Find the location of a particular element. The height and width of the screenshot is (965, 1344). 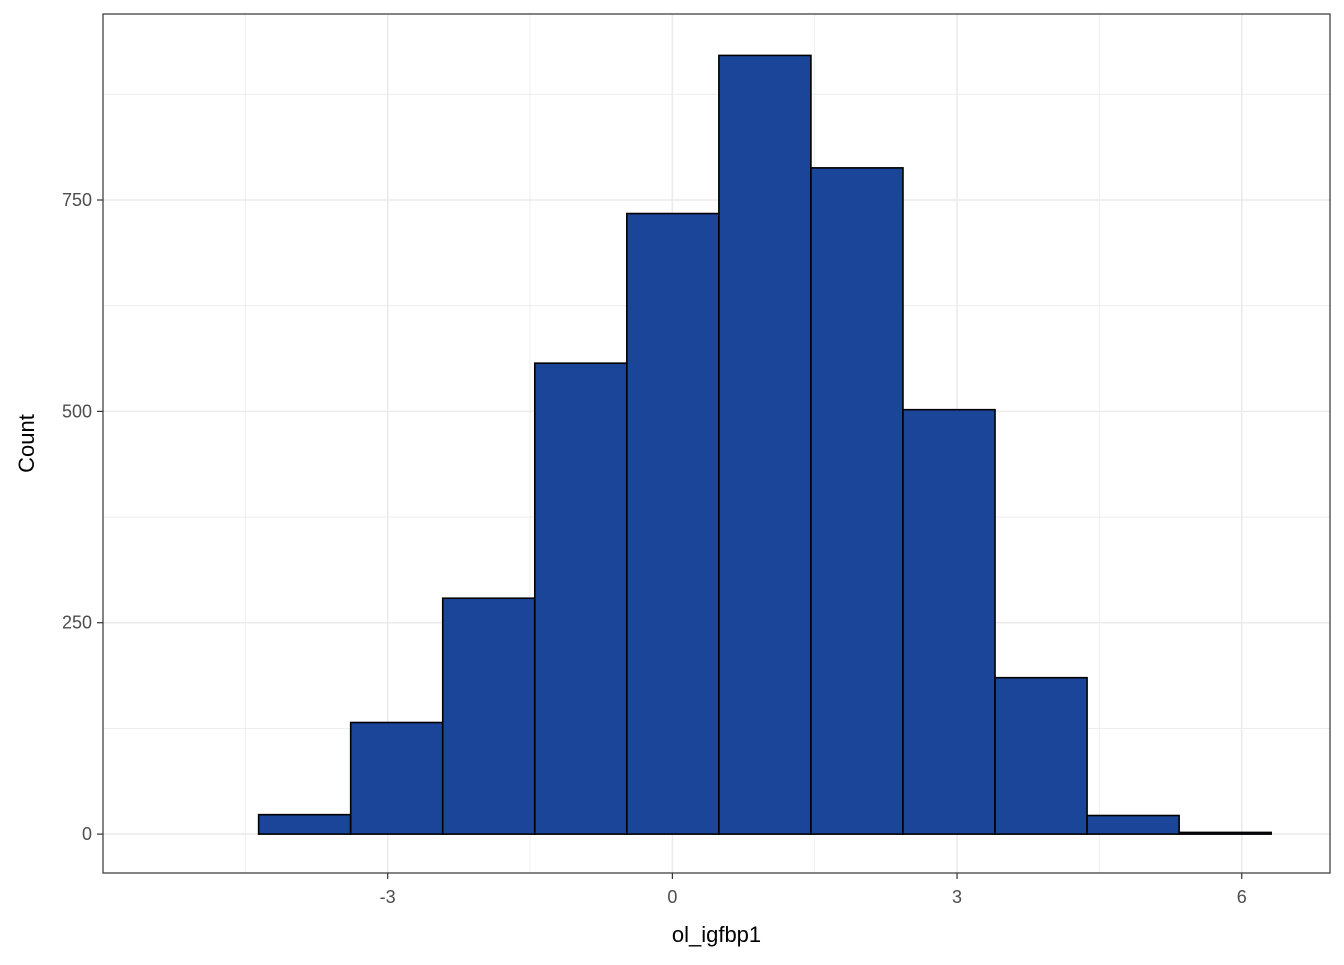

y-tick-label: 250 is located at coordinates (77, 623).